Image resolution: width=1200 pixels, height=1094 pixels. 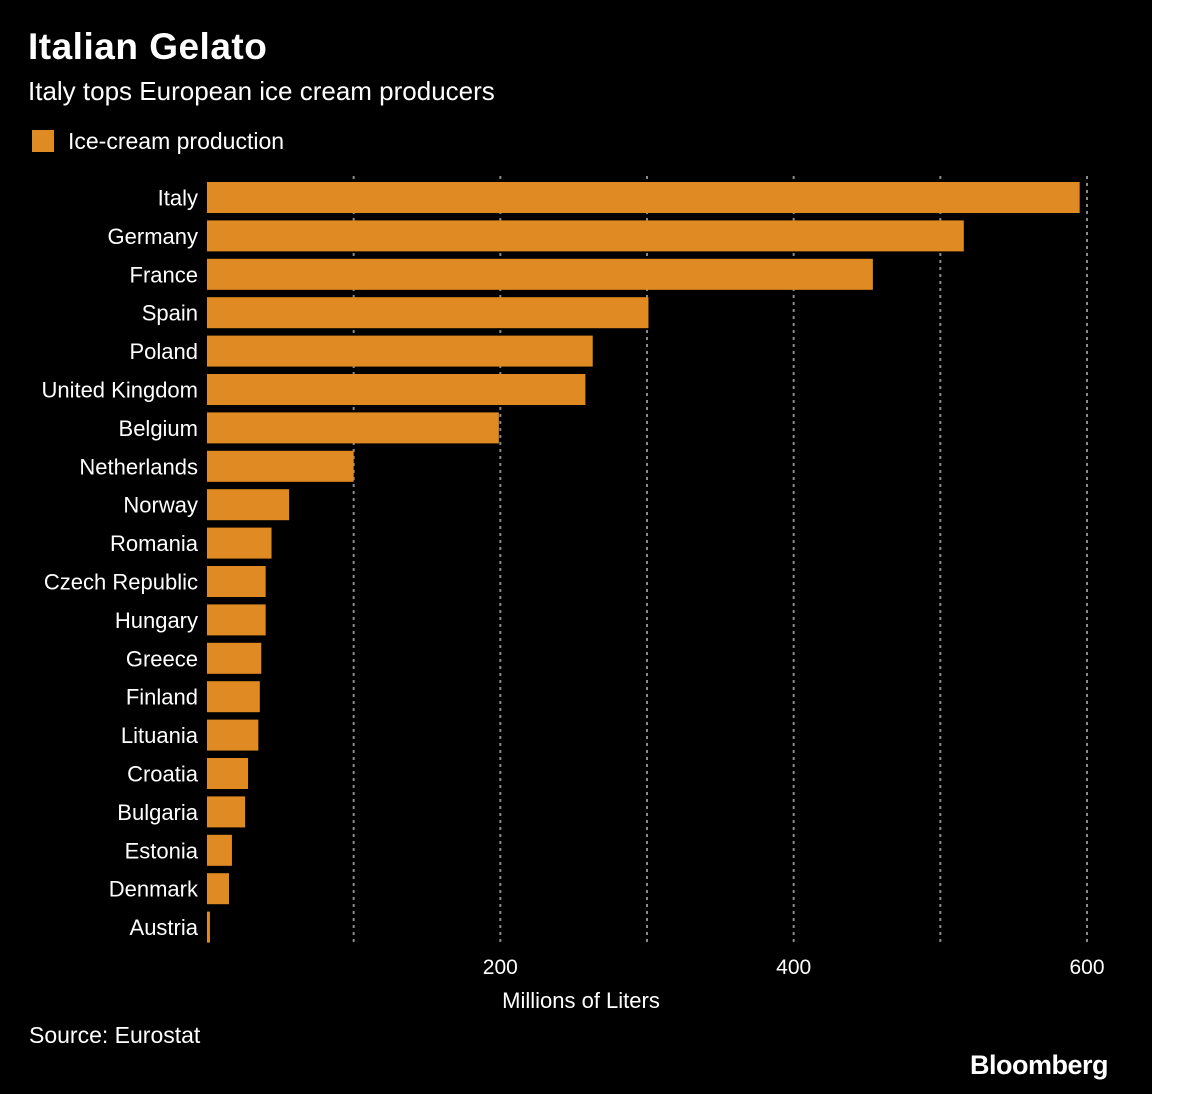 I want to click on brand-logo: Bloomberg, so click(x=1039, y=1065).